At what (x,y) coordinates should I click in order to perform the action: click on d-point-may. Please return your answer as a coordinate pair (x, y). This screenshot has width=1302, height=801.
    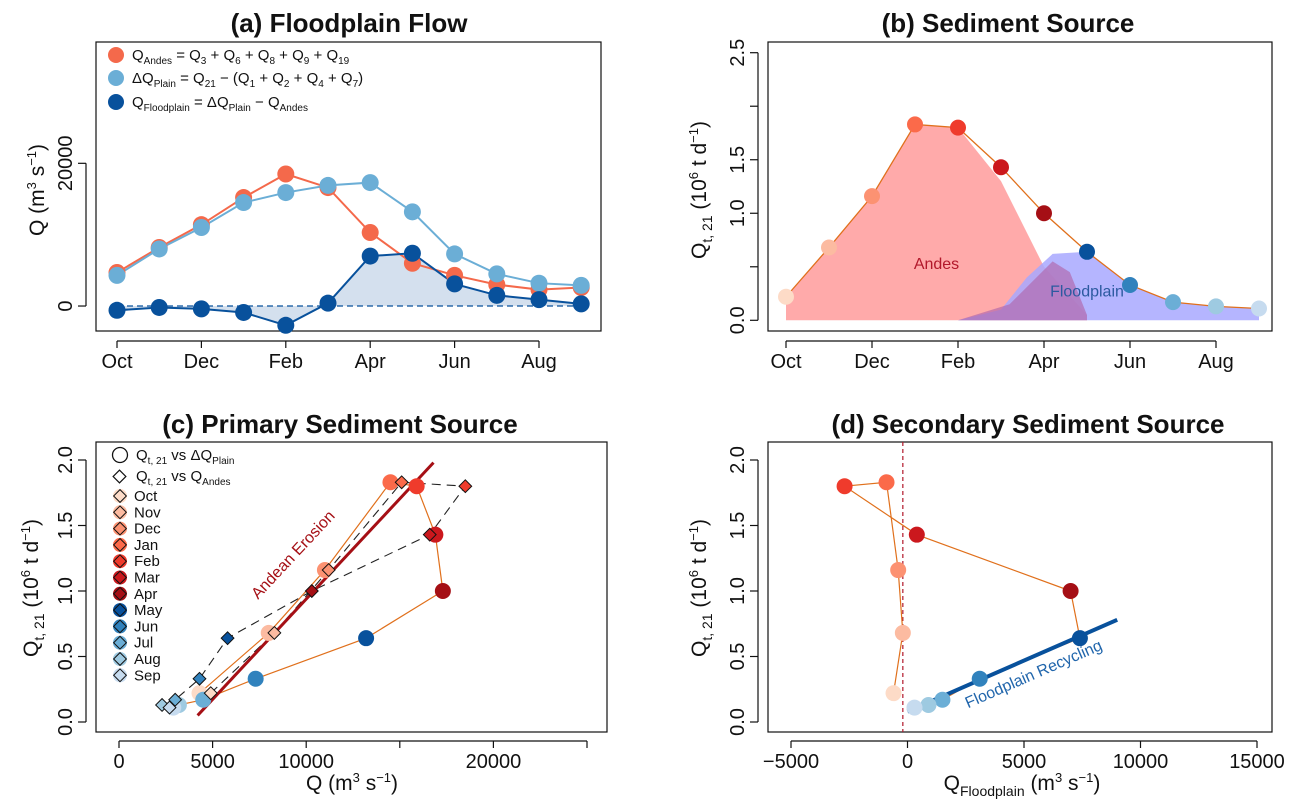
    Looking at the image, I should click on (1079, 638).